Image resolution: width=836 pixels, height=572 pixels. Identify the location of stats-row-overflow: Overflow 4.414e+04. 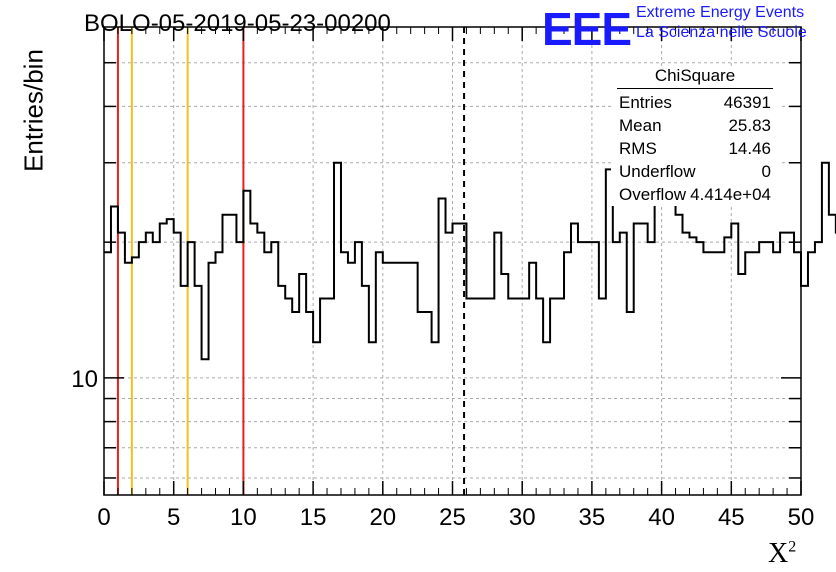
(695, 194).